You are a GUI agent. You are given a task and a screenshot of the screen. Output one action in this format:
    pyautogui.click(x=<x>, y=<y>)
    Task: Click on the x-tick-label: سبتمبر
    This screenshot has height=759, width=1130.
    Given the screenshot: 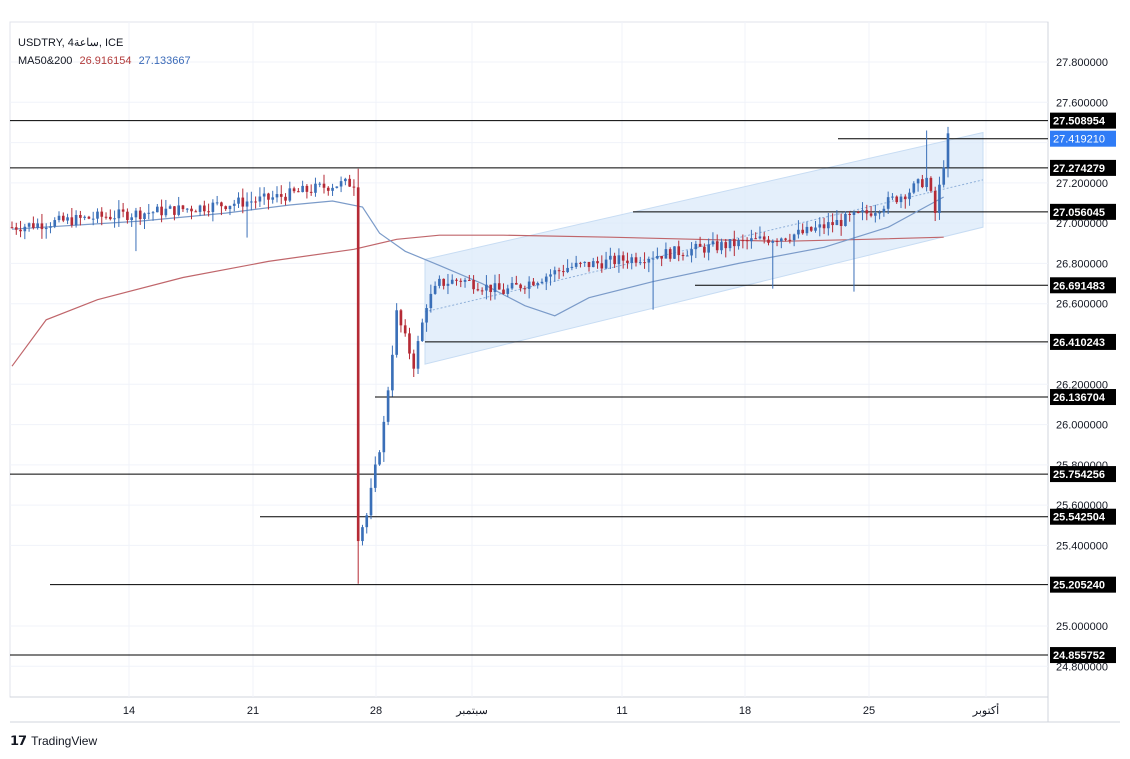 What is the action you would take?
    pyautogui.click(x=471, y=711)
    